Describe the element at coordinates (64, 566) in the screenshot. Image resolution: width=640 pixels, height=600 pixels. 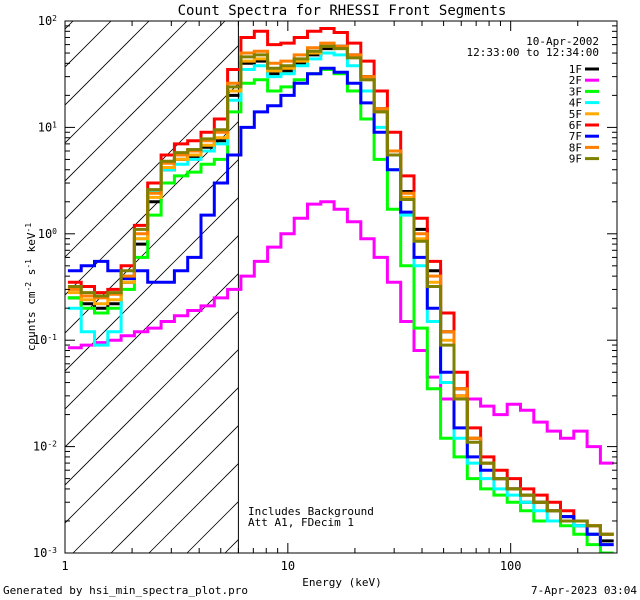
I see `x-tick-label: 1` at that location.